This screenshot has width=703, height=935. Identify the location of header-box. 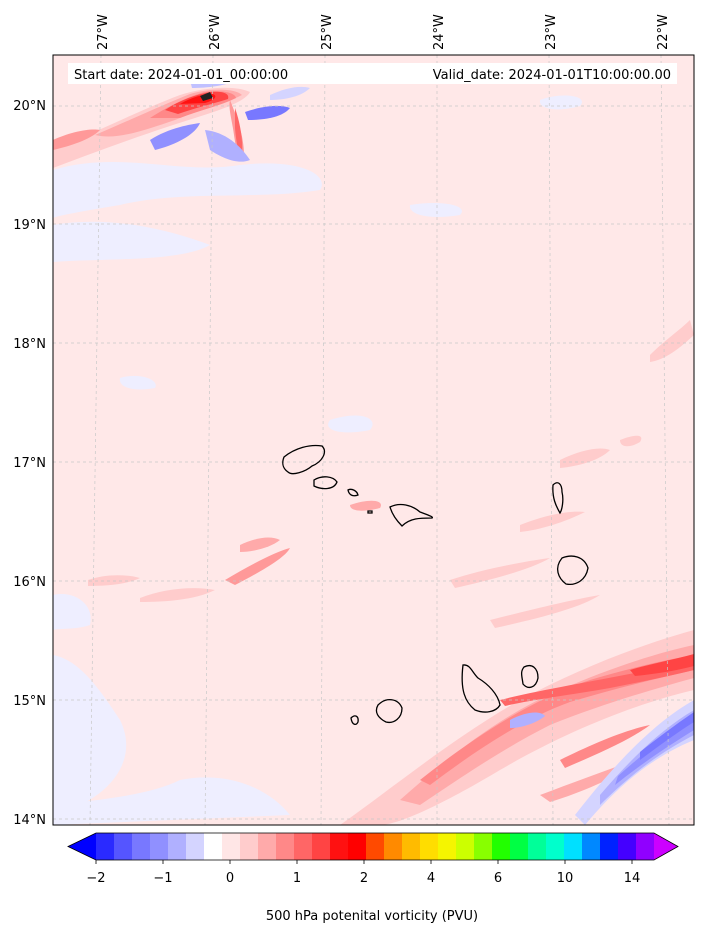
(372, 73).